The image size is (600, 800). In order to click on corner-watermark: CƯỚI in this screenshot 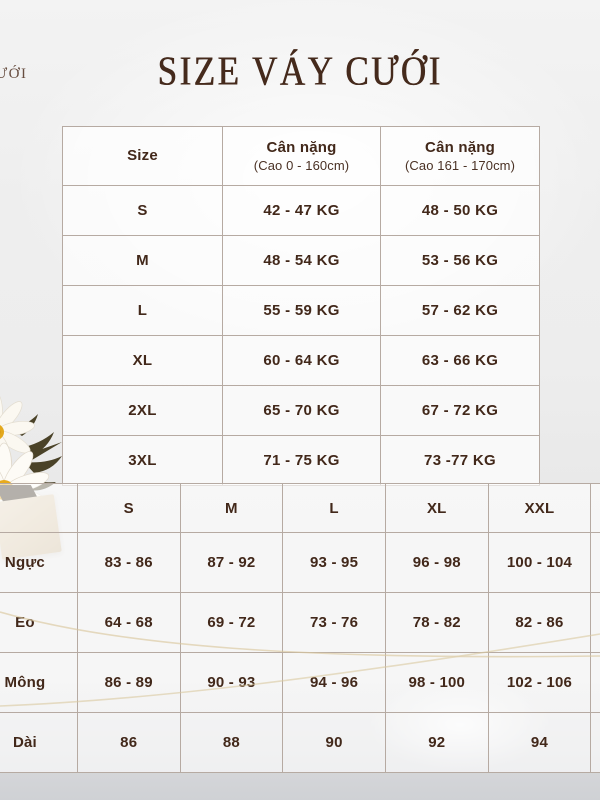, I will do `click(14, 74)`.